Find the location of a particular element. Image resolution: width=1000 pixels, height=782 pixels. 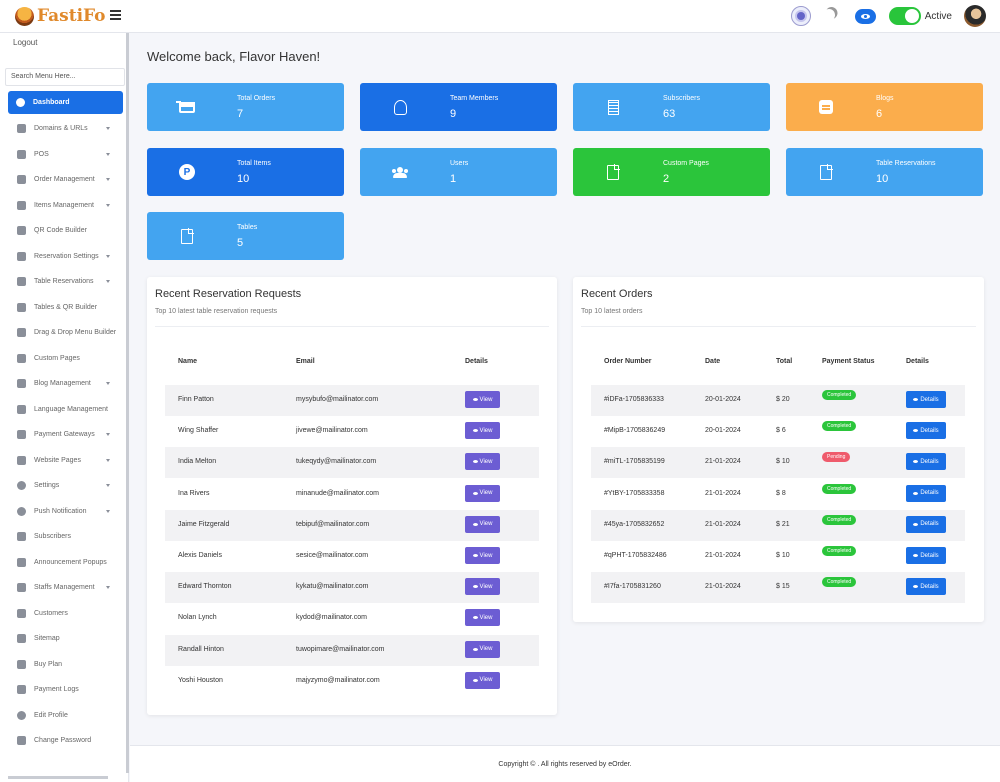

stat-card-total-items: P Total Items 10 is located at coordinates (245, 172).